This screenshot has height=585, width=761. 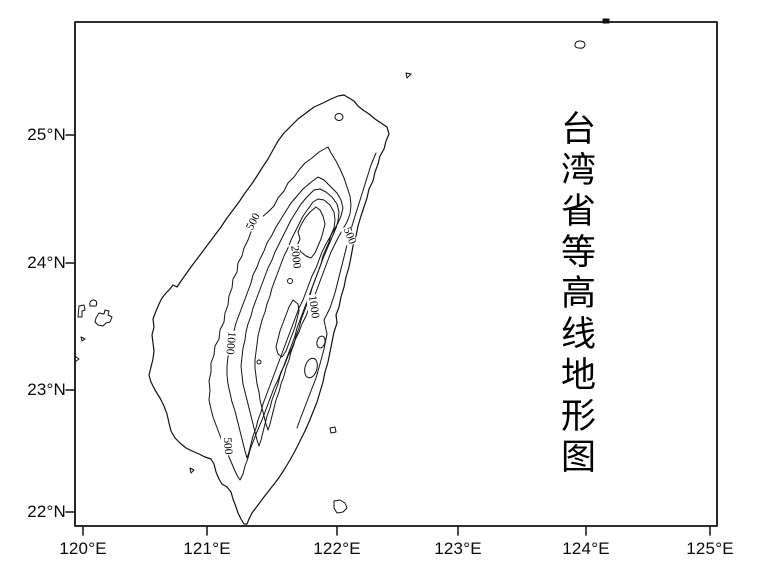 I want to click on x-axis-ticks, so click(x=396, y=530).